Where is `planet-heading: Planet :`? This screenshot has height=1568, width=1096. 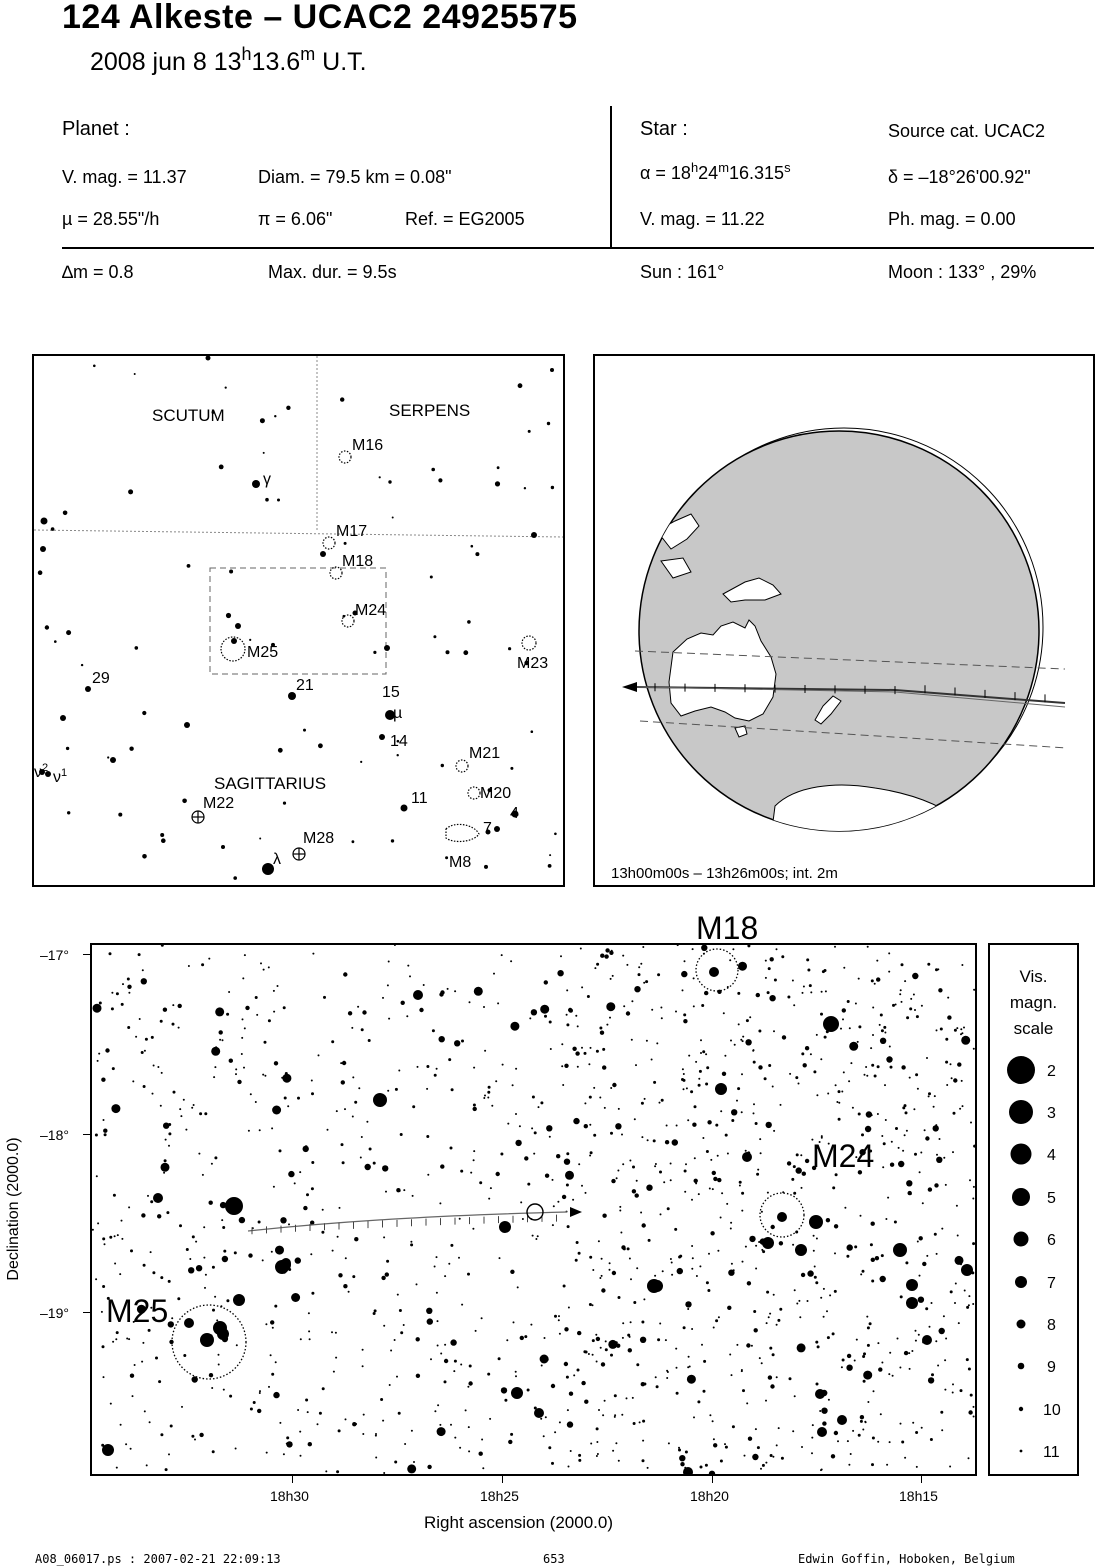 planet-heading: Planet : is located at coordinates (96, 129).